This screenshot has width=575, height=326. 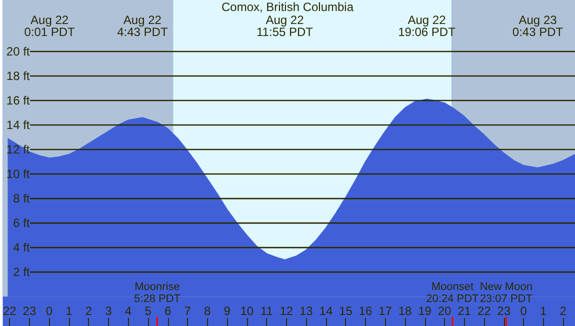 I want to click on y-tick-label: 10 ft, so click(x=18, y=174).